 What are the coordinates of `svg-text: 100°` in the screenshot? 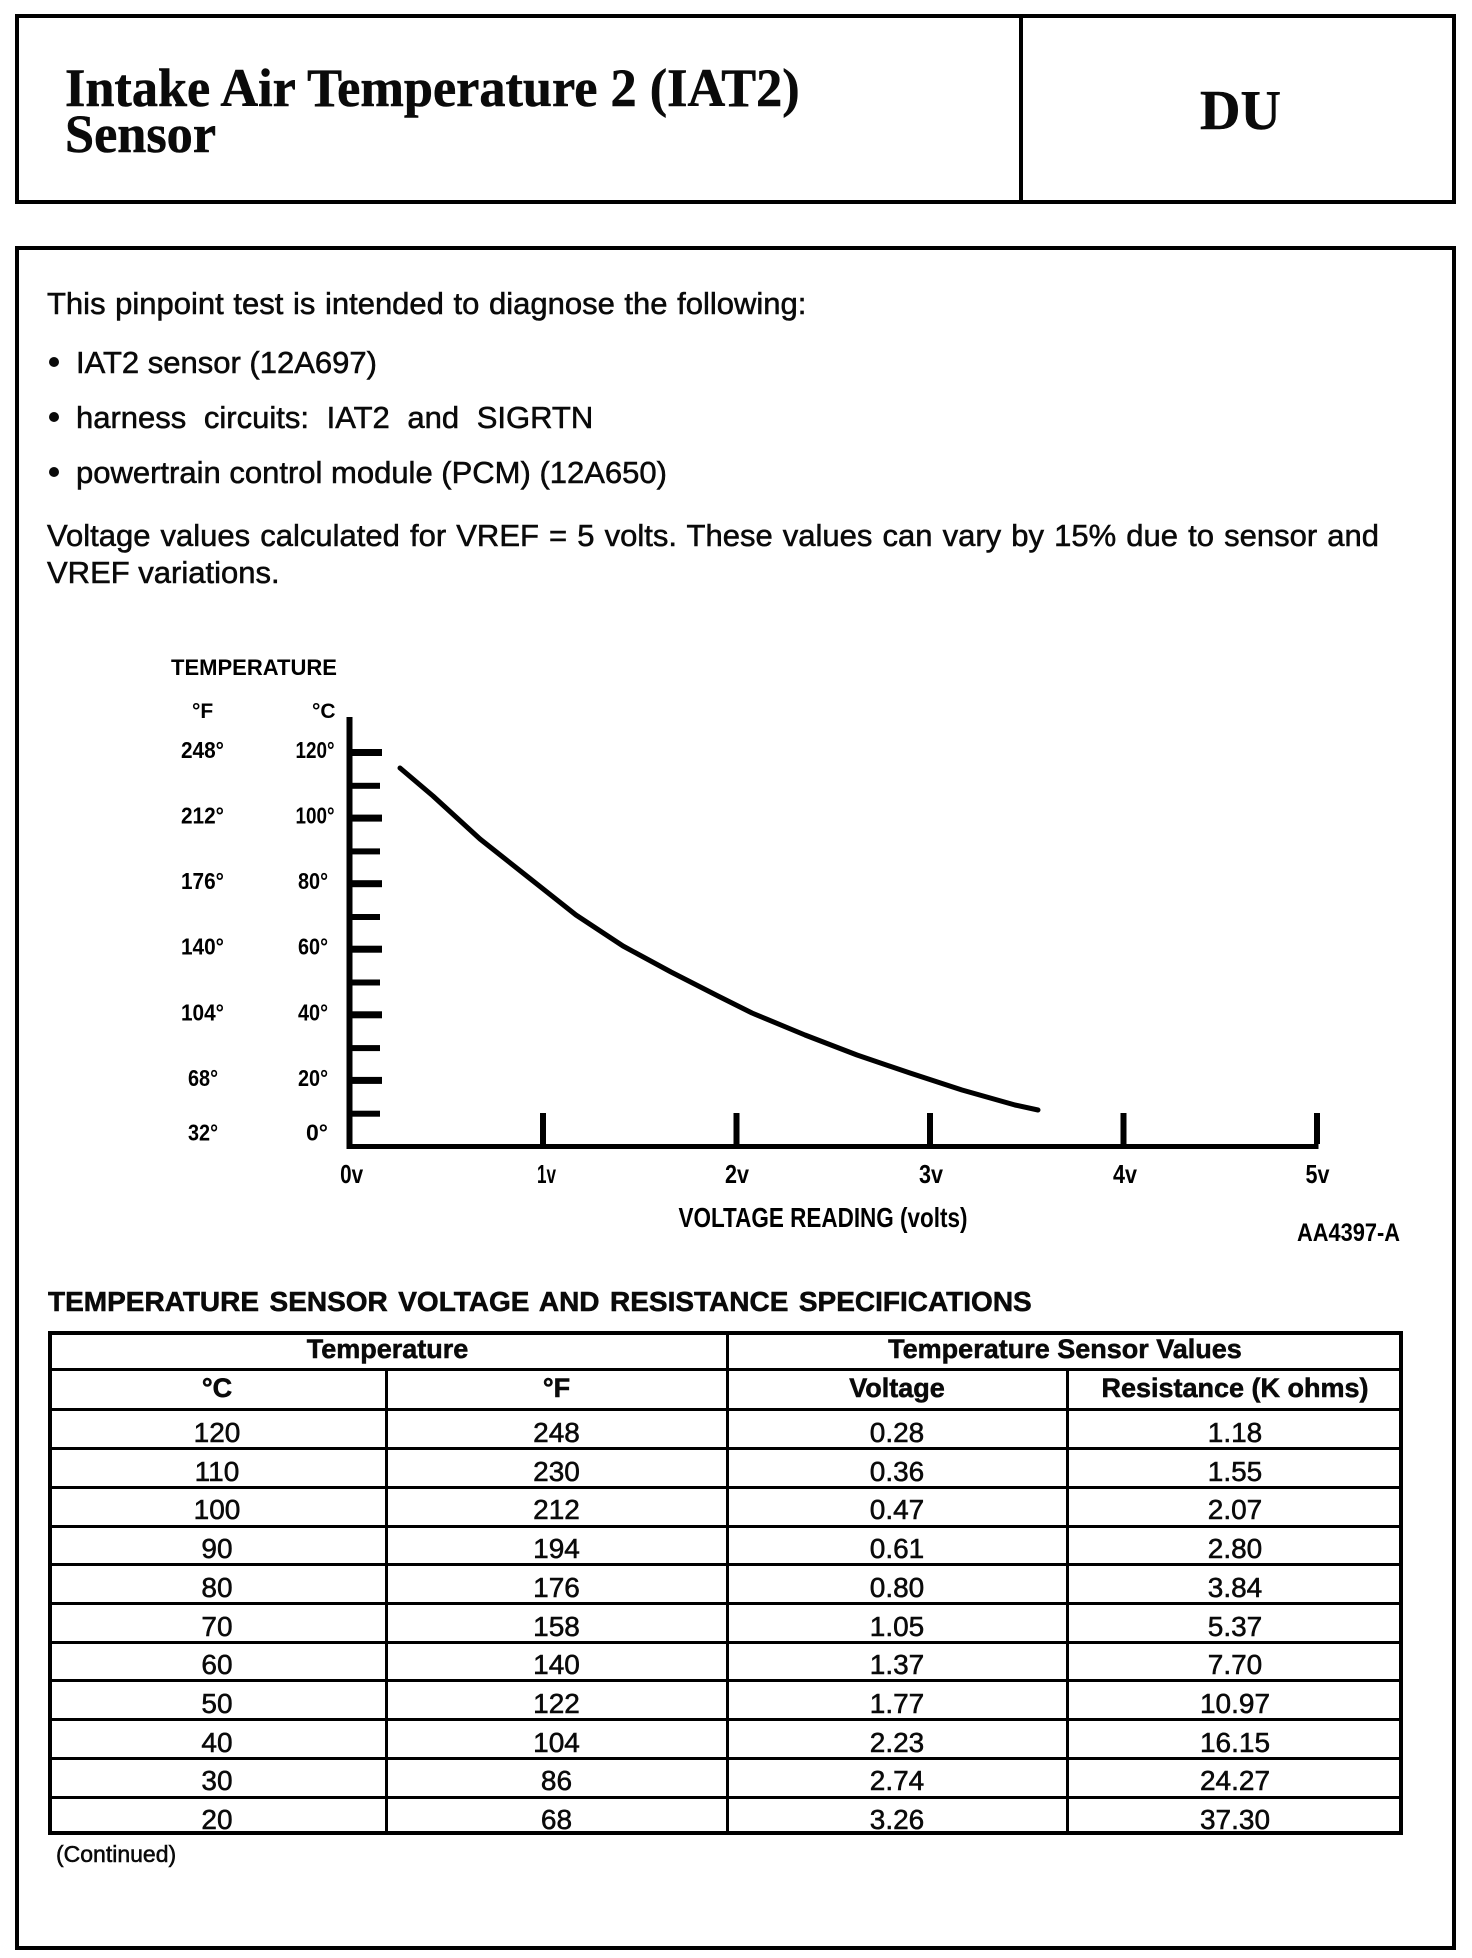 It's located at (315, 816).